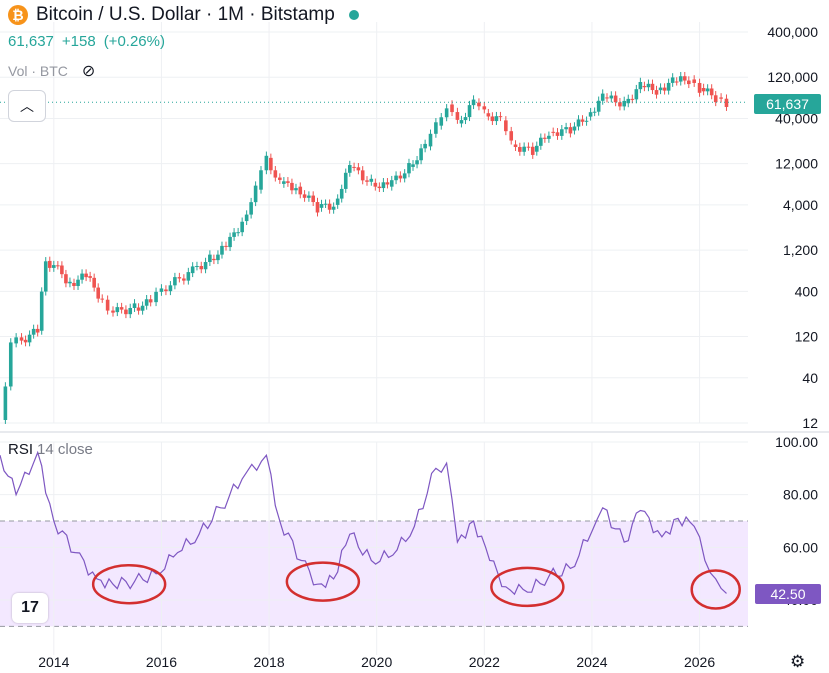 The image size is (829, 673). What do you see at coordinates (796, 442) in the screenshot?
I see `rsi-tick-label: 100.00` at bounding box center [796, 442].